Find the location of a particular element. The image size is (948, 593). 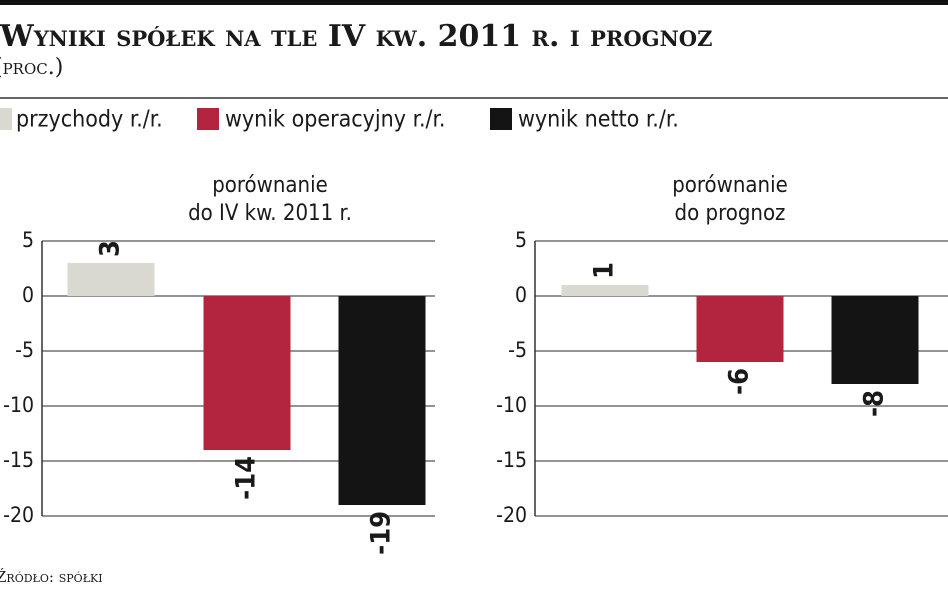

legend-label: przychody r./r. is located at coordinates (89, 120).